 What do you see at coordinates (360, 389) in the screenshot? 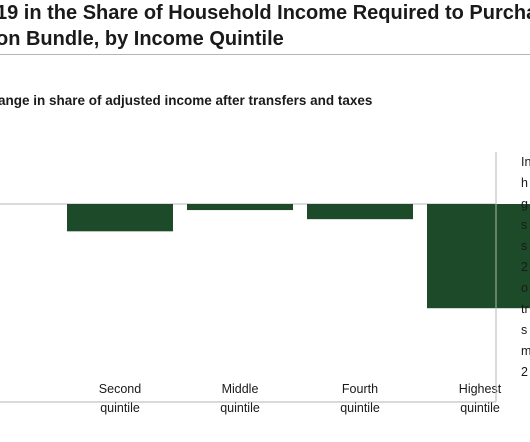
I see `x-tick-label: Fourth` at bounding box center [360, 389].